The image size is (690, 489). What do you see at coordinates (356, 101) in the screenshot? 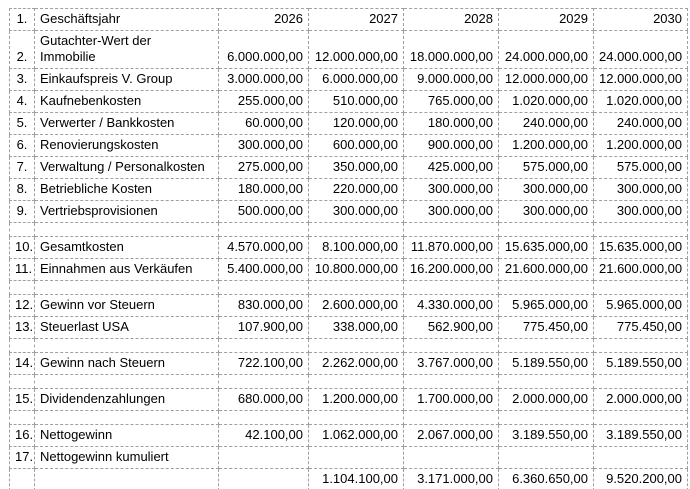
I see `year-value-cell: 510.000,00` at bounding box center [356, 101].